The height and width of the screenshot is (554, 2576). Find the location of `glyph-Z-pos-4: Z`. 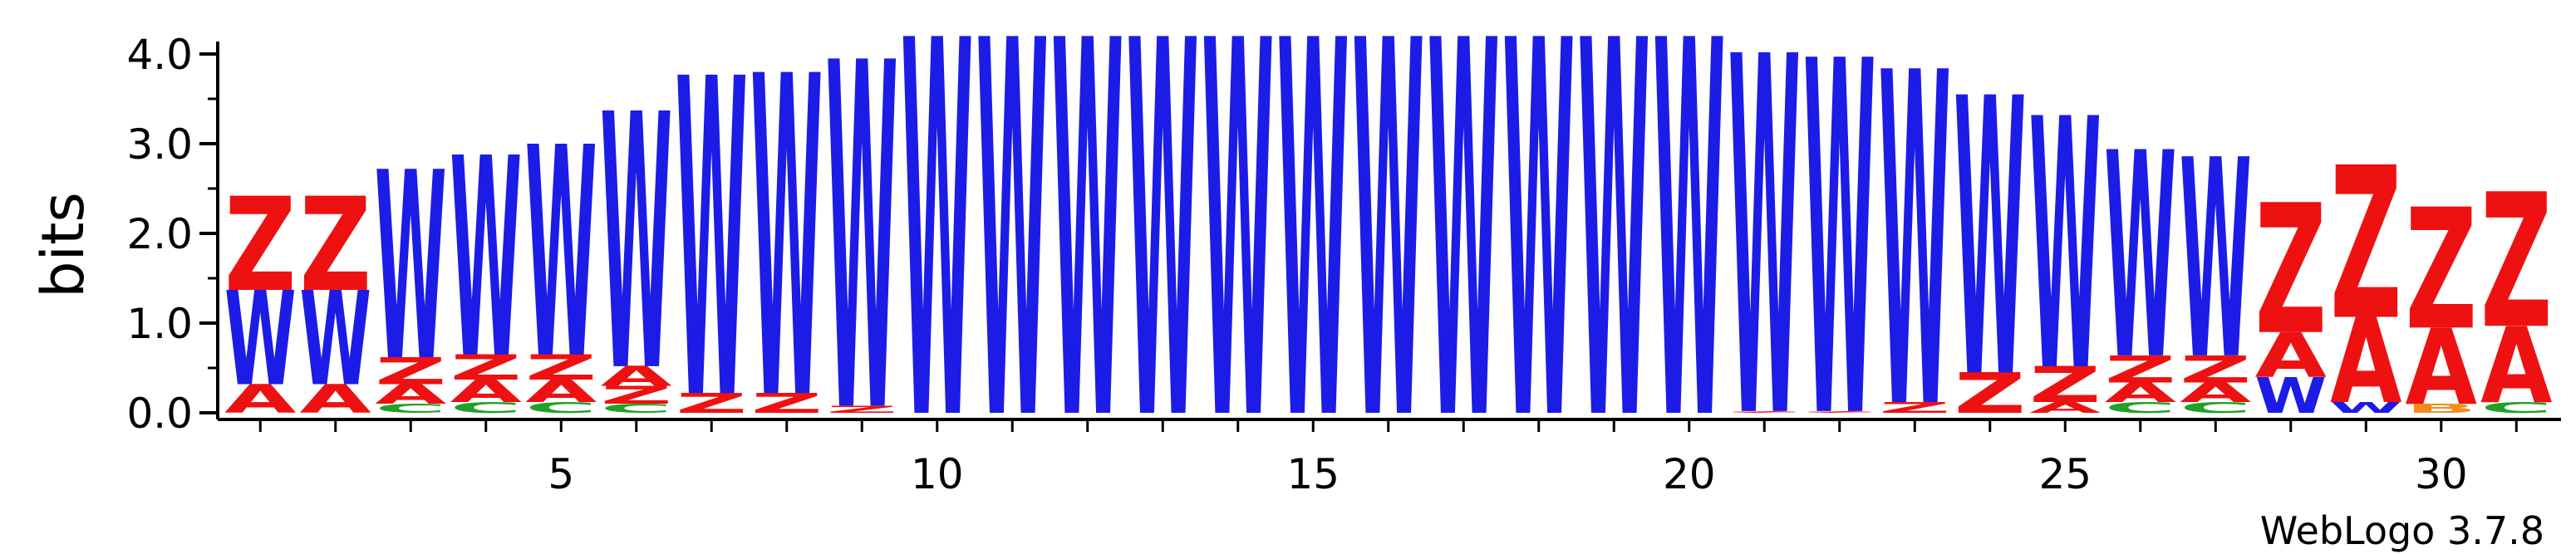

glyph-Z-pos-4: Z is located at coordinates (486, 368).